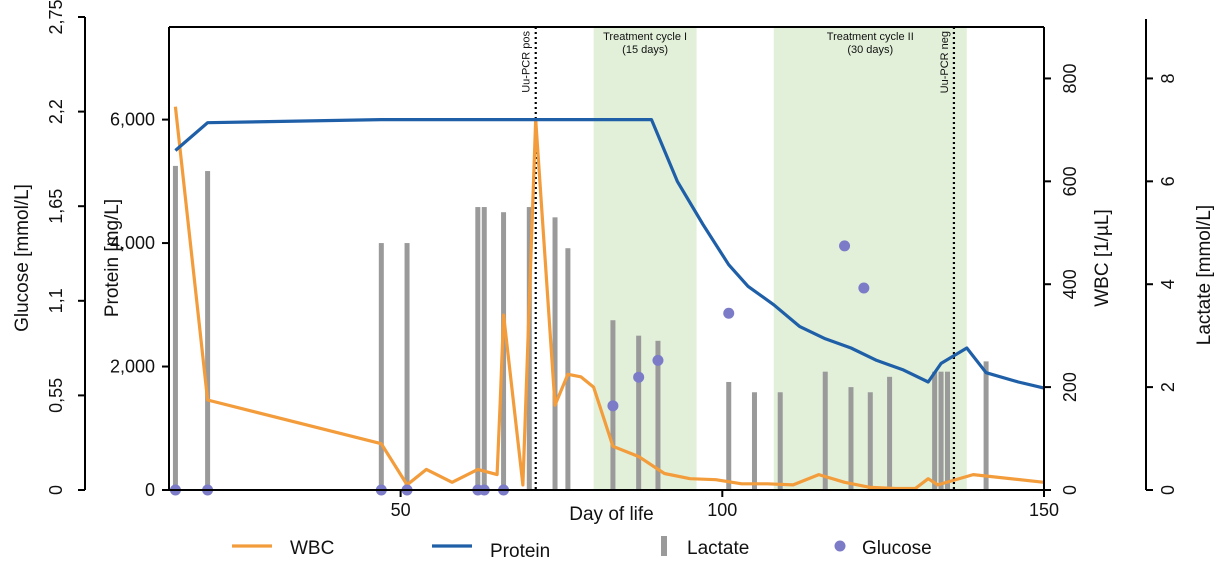  I want to click on protein-tick-label: 6,000, so click(132, 120).